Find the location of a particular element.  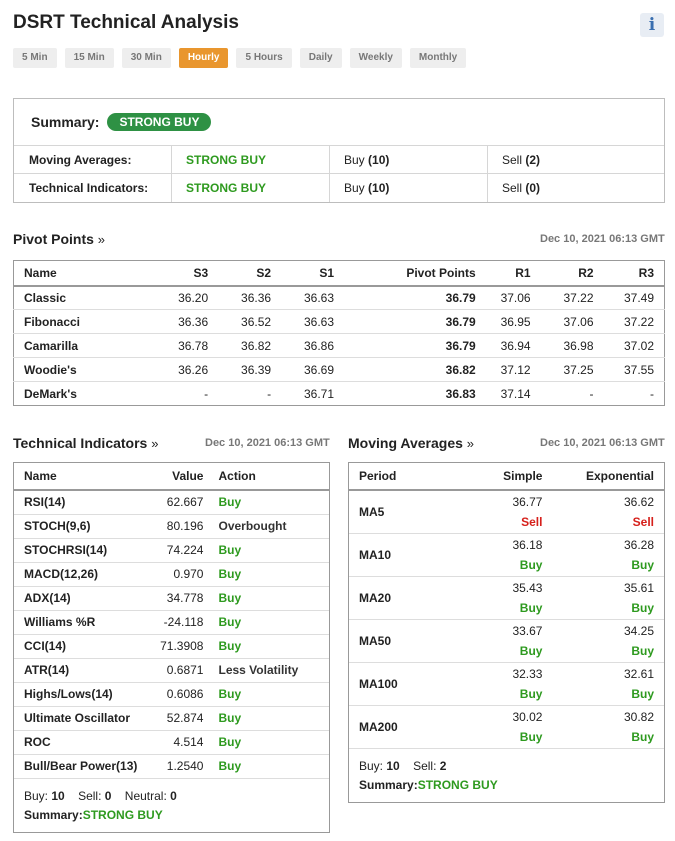

indicator-value: 34.778 is located at coordinates (187, 598).